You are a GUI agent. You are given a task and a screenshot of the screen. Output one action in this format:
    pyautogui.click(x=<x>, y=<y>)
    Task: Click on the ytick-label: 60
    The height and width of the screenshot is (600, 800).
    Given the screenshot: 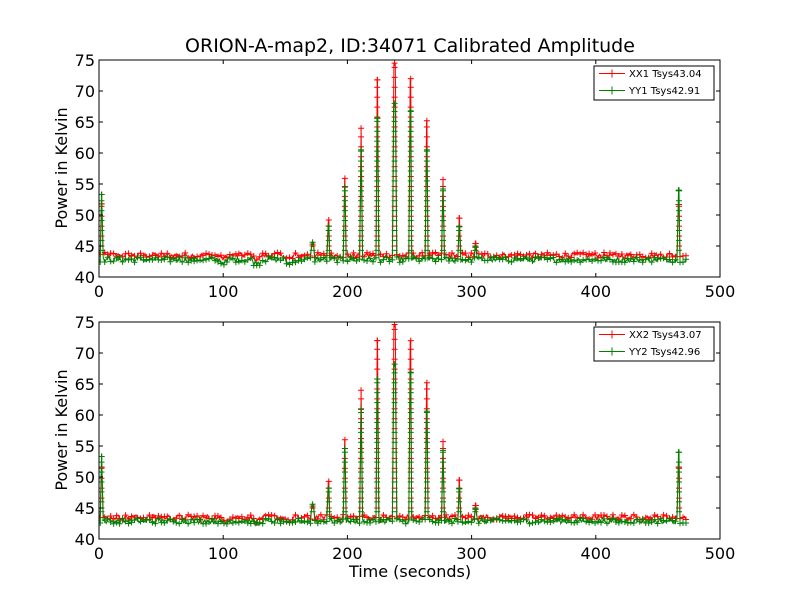 What is the action you would take?
    pyautogui.click(x=85, y=415)
    